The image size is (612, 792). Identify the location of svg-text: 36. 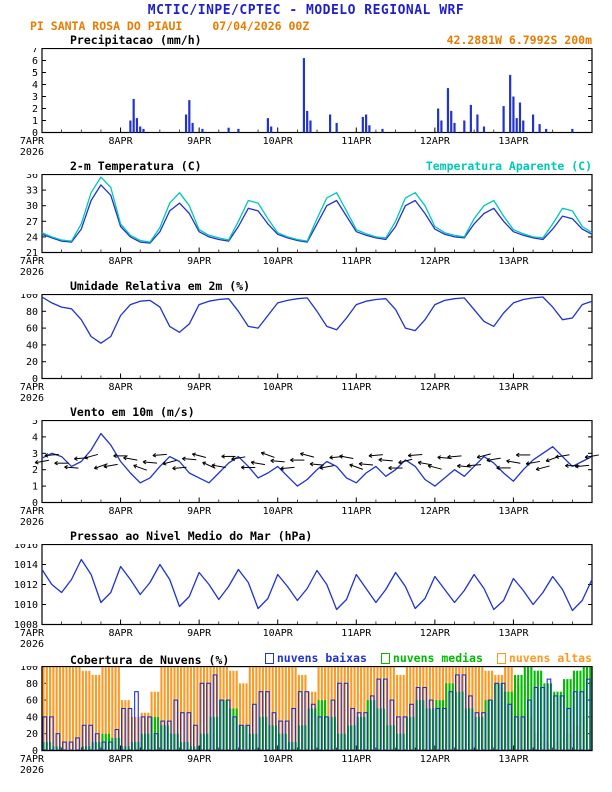
(32, 177).